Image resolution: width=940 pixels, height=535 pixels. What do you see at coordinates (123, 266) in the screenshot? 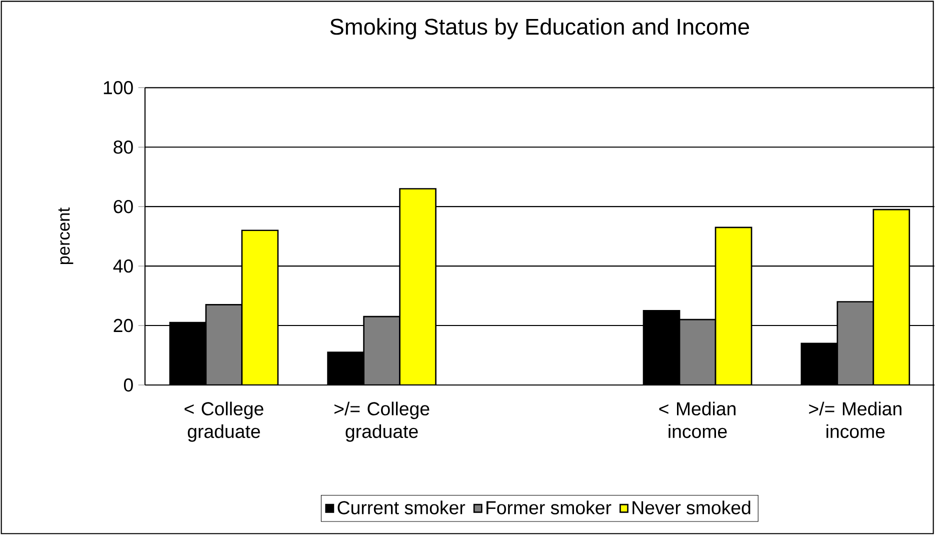
I see `y-tick-label: 40` at bounding box center [123, 266].